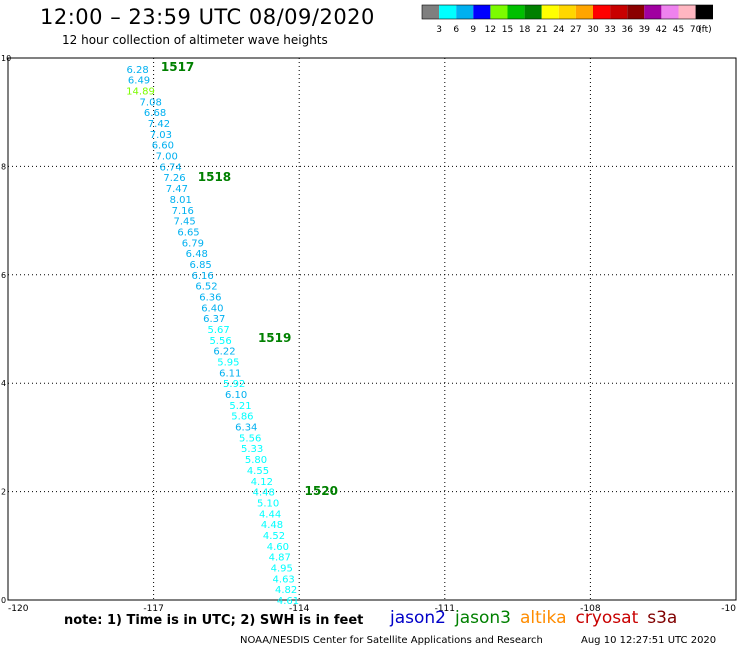  Describe the element at coordinates (193, 243) in the screenshot. I see `swh-value: 6.79` at that location.